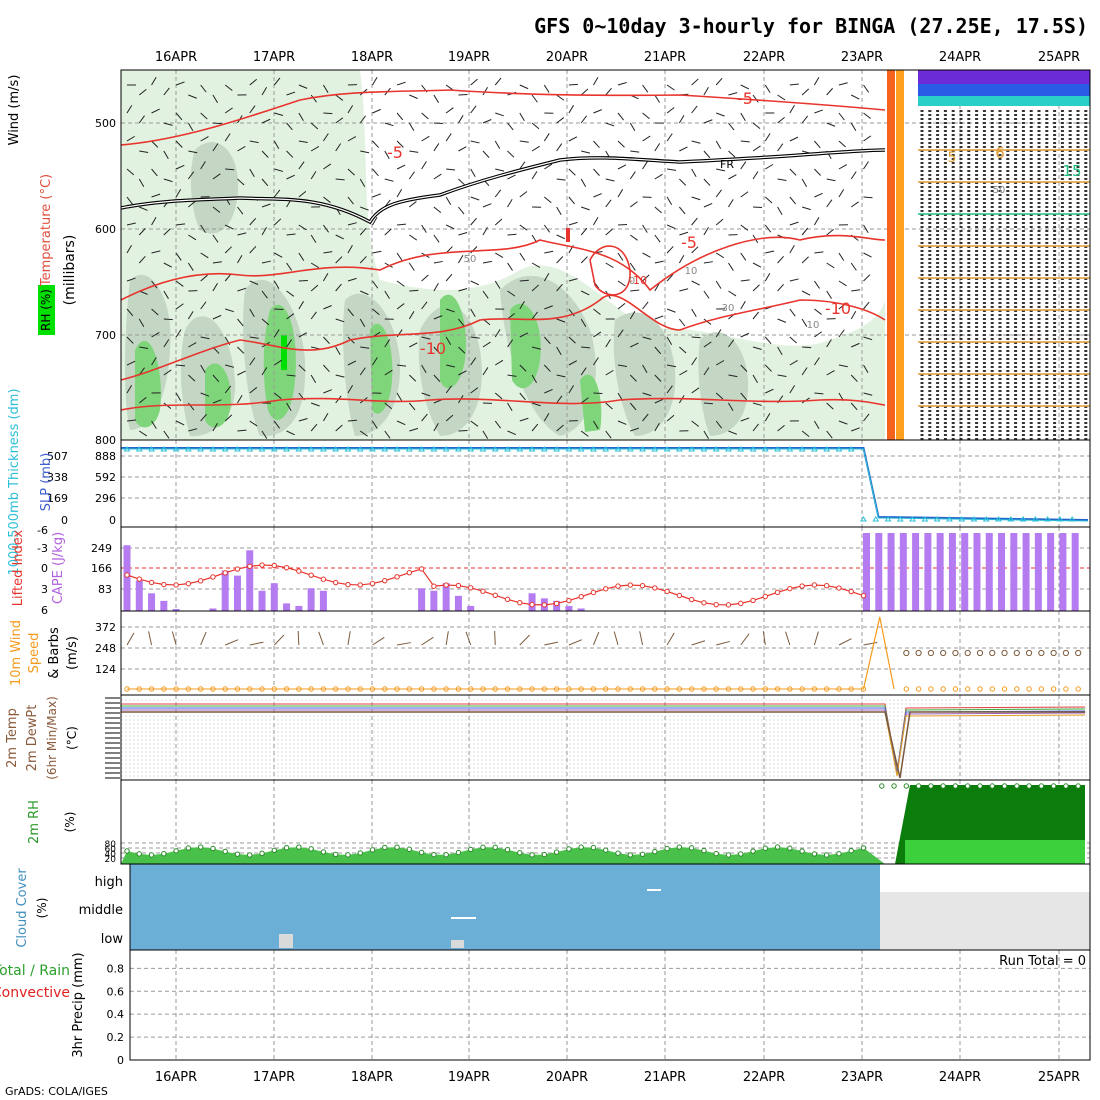 Image resolution: width=1100 pixels, height=1100 pixels. Describe the element at coordinates (18, 567) in the screenshot. I see `lifted-index-axis-label: Lifted Index` at that location.